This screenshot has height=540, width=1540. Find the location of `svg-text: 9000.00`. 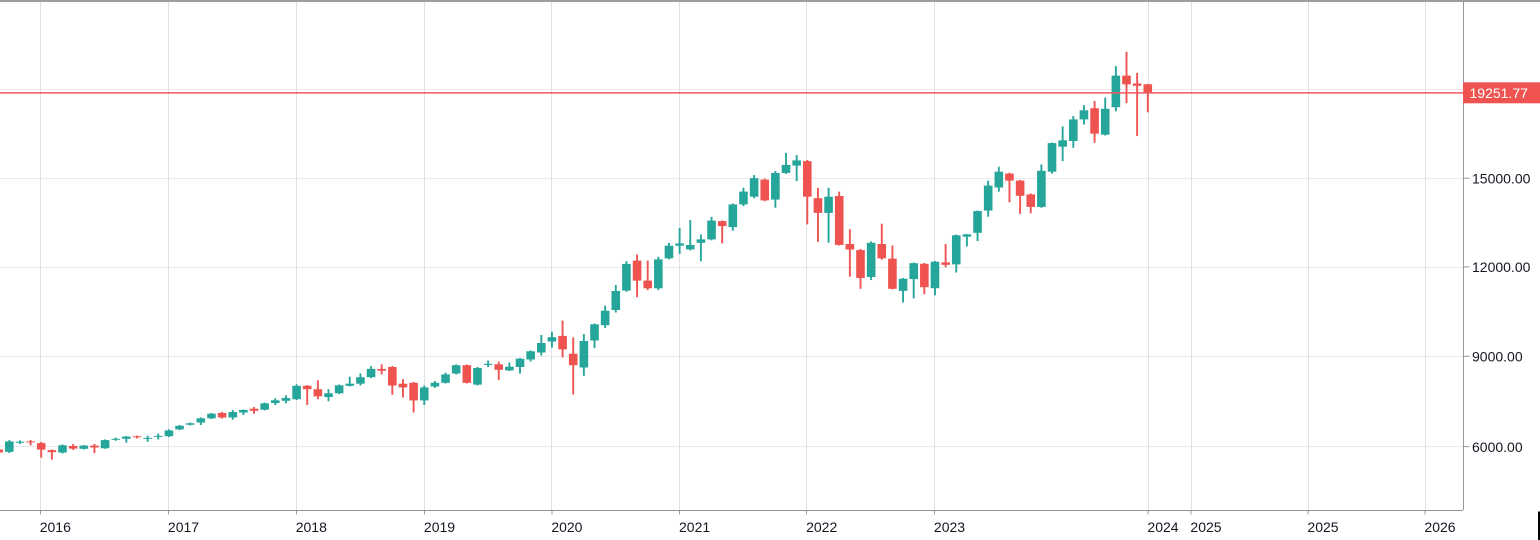

svg-text: 9000.00 is located at coordinates (1497, 357).